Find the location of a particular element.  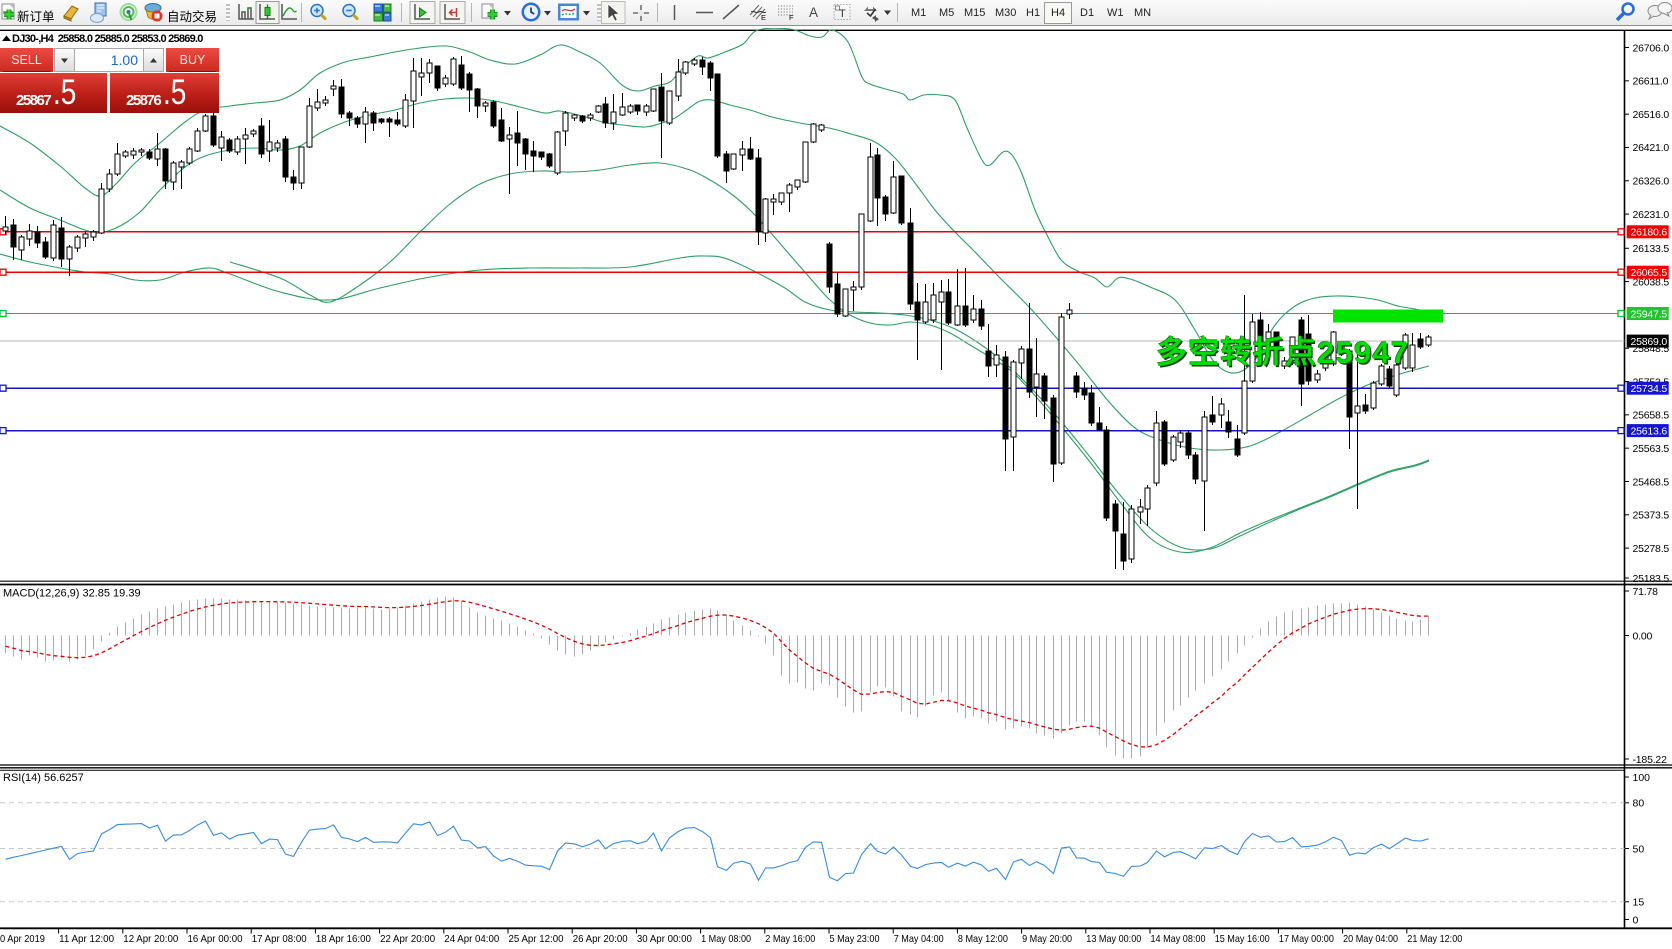

svg-text: 24 Apr 04:00 is located at coordinates (471, 939).